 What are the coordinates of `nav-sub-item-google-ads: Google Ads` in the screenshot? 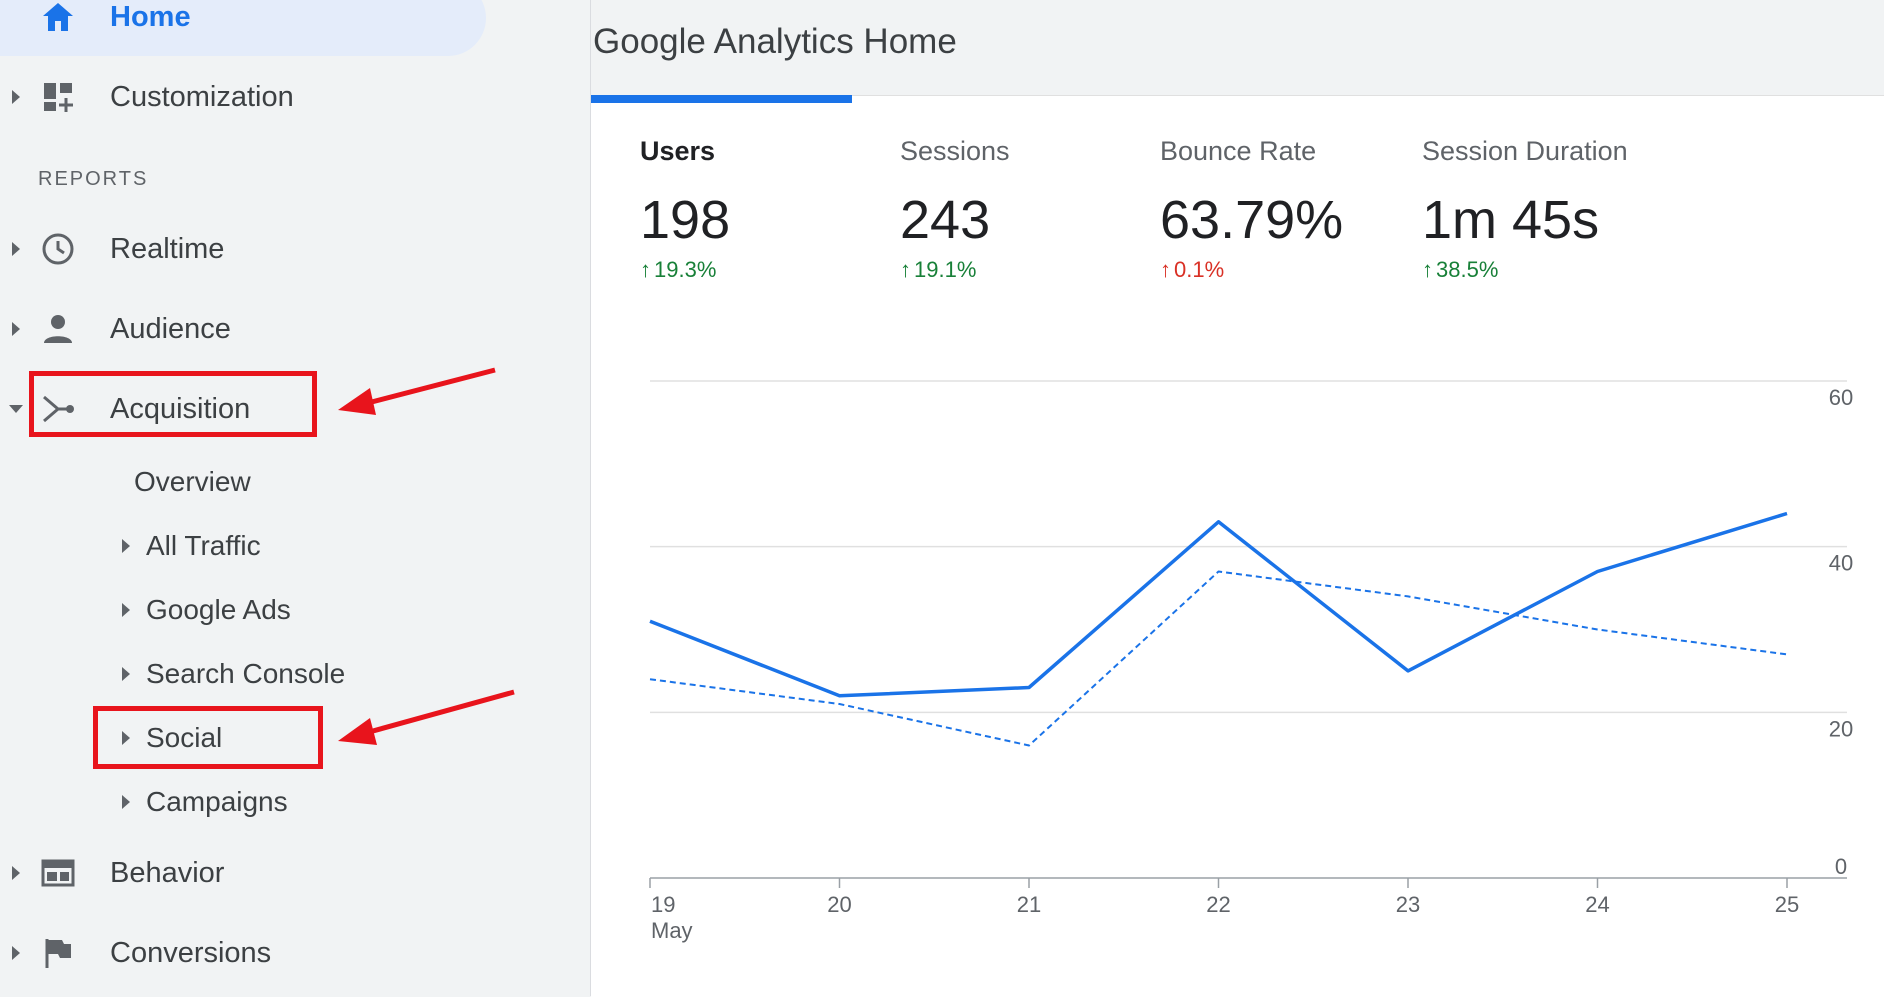 It's located at (280, 610).